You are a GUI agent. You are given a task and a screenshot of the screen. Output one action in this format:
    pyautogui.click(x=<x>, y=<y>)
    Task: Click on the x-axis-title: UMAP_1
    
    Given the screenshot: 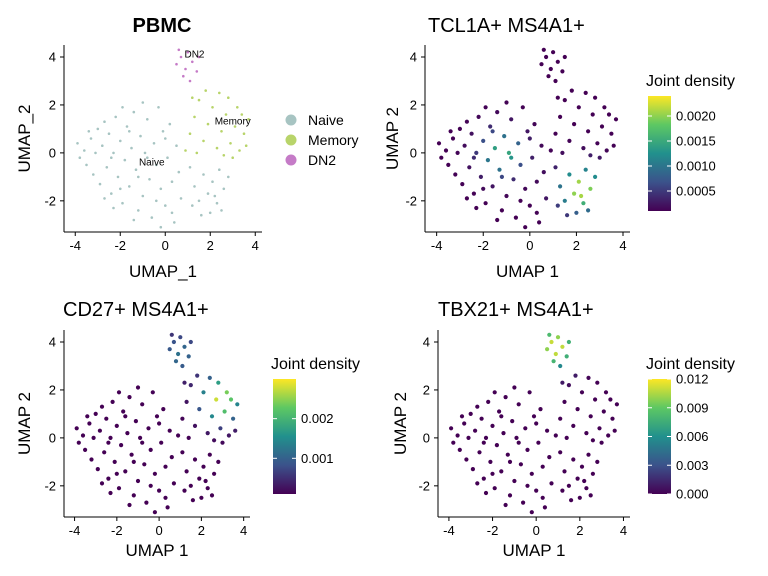 What is the action you would take?
    pyautogui.click(x=163, y=271)
    